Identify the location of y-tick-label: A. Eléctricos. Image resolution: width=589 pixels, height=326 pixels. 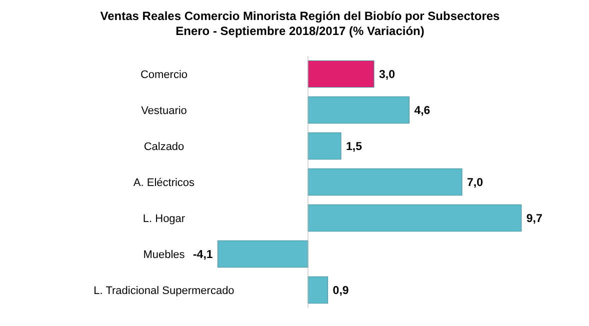
(164, 182).